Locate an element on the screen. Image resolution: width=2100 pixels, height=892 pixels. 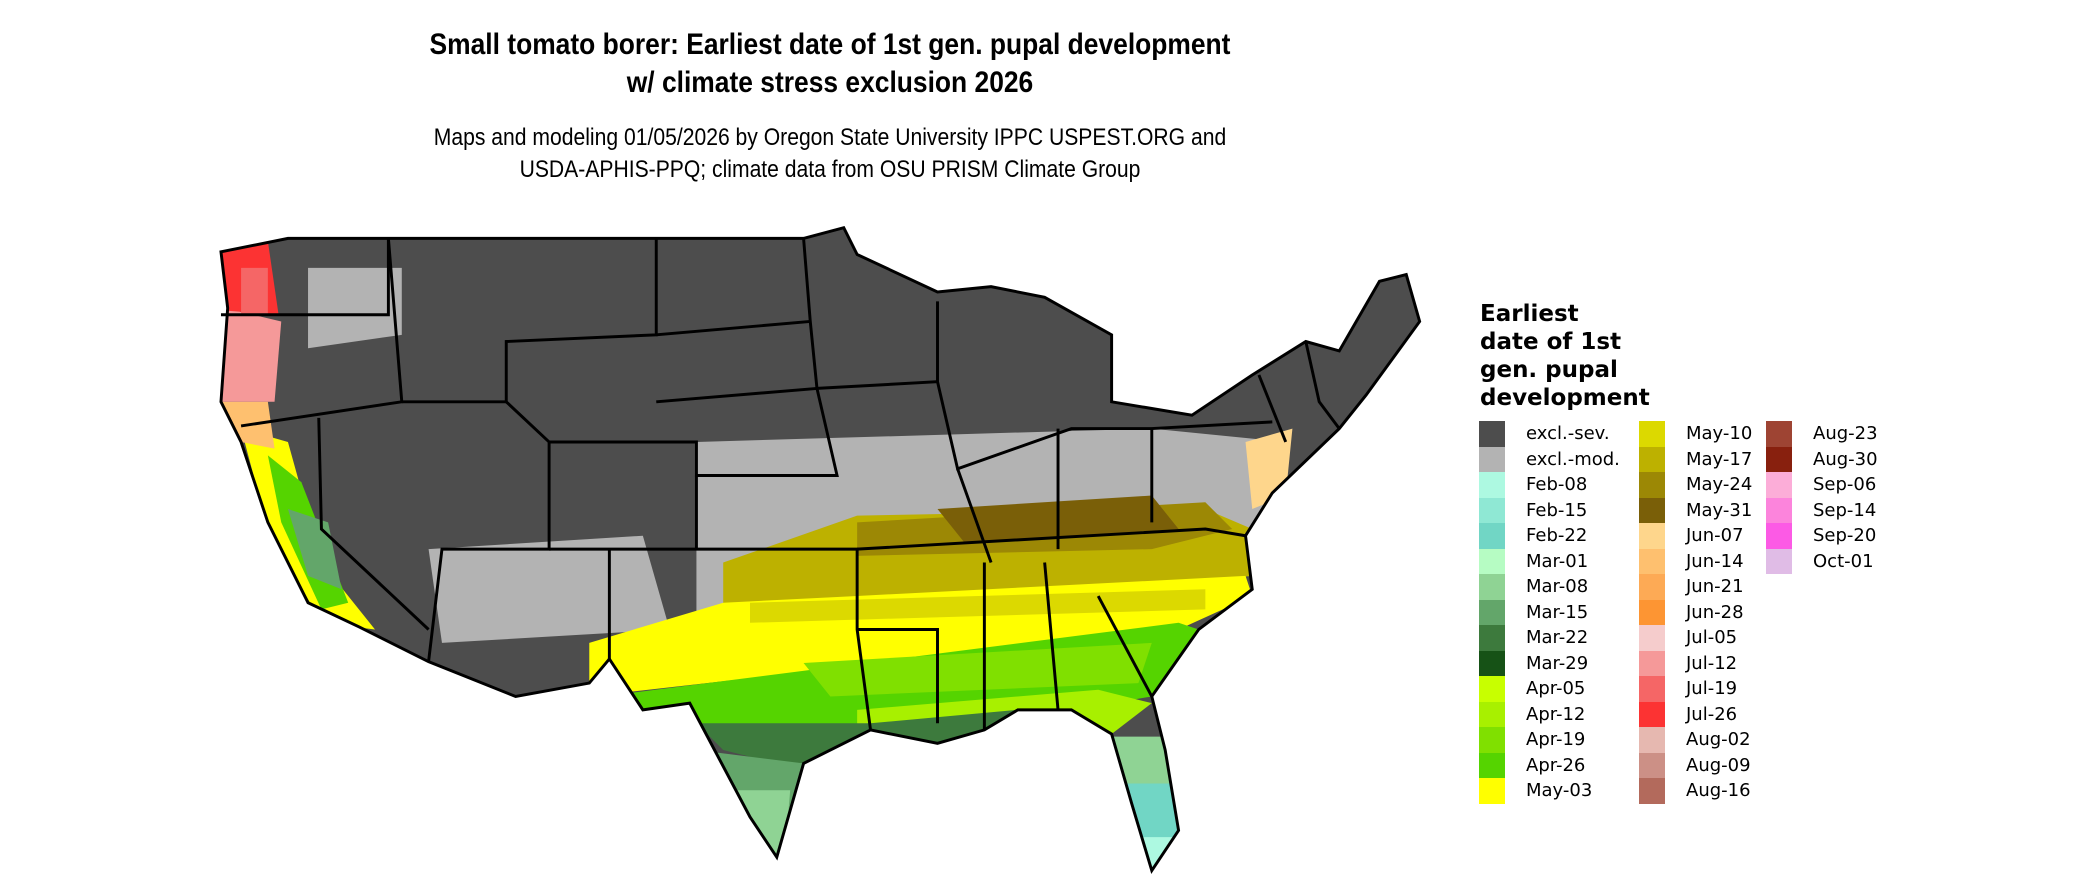
legend-item: Jul-12 is located at coordinates (1695, 663).